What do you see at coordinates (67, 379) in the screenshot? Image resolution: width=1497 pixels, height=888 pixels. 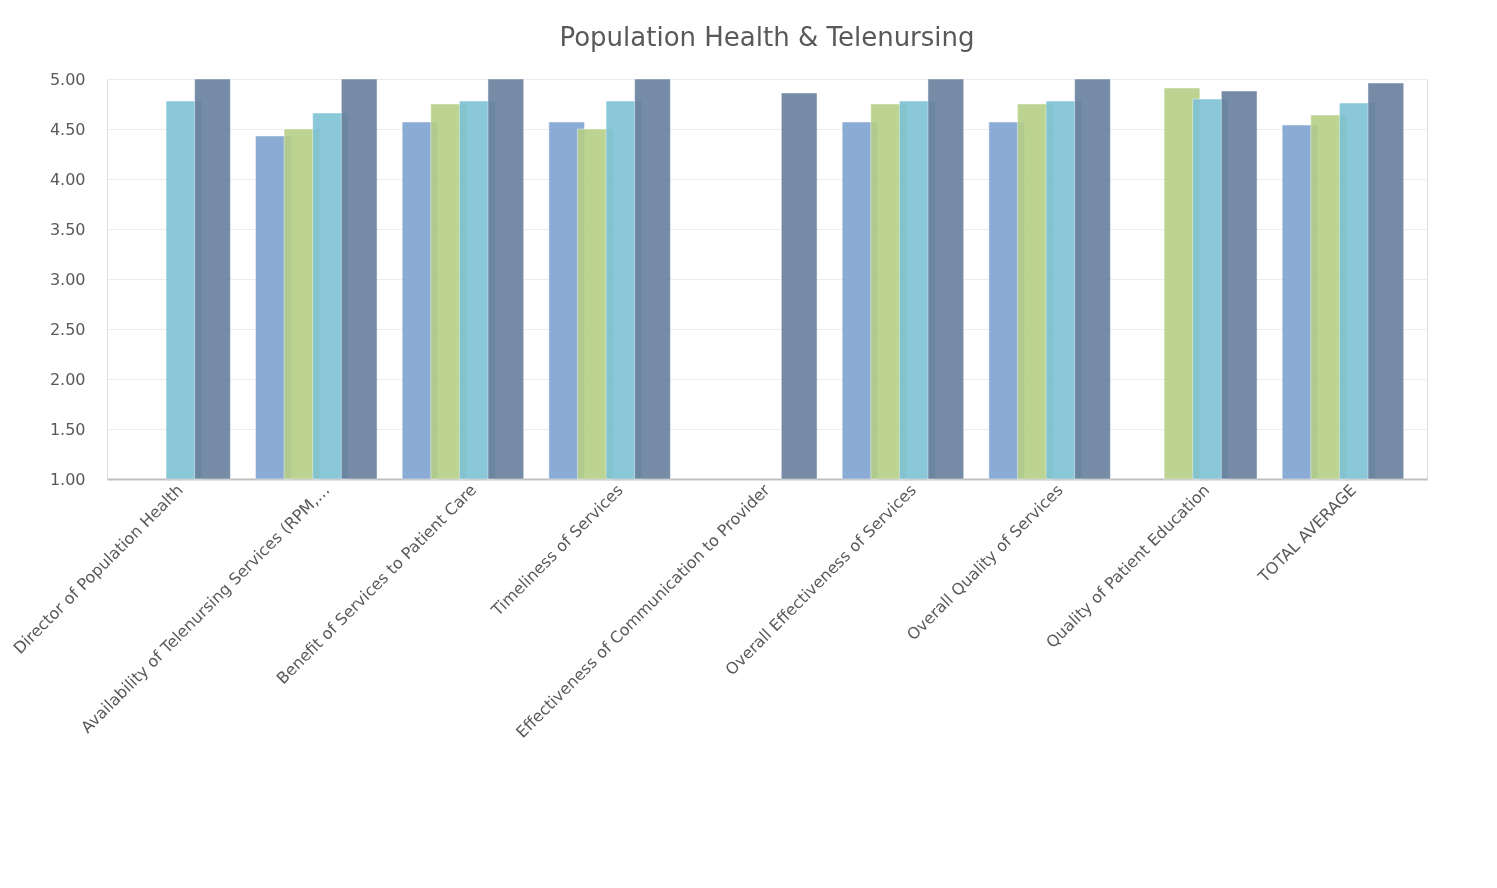 I see `y-tick-label: 2.00` at bounding box center [67, 379].